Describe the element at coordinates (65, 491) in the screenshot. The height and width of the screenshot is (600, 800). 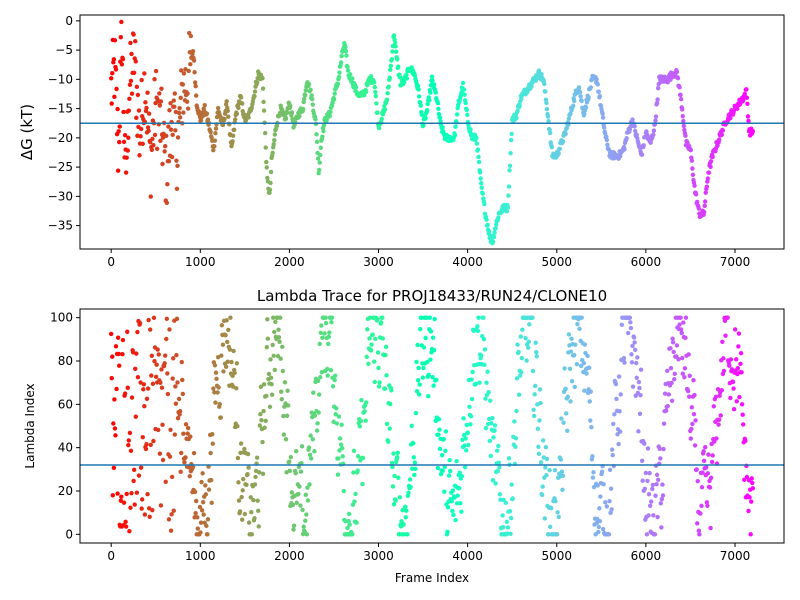
I see `bottom-y-tick-label: 20` at that location.